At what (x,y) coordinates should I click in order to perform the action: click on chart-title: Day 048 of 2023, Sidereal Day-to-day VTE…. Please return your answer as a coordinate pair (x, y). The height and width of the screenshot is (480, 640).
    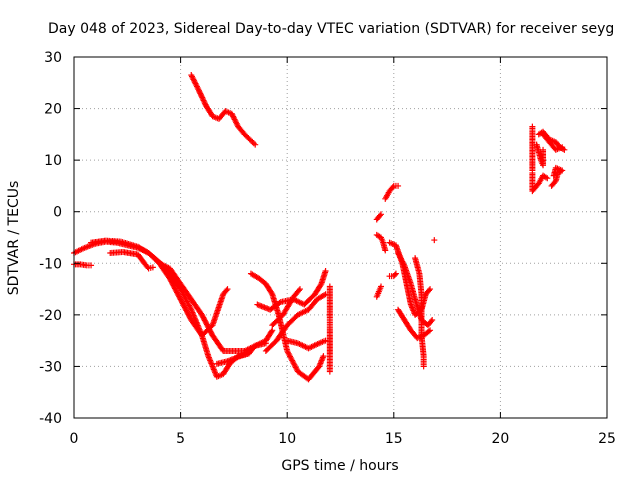
    Looking at the image, I should click on (331, 29).